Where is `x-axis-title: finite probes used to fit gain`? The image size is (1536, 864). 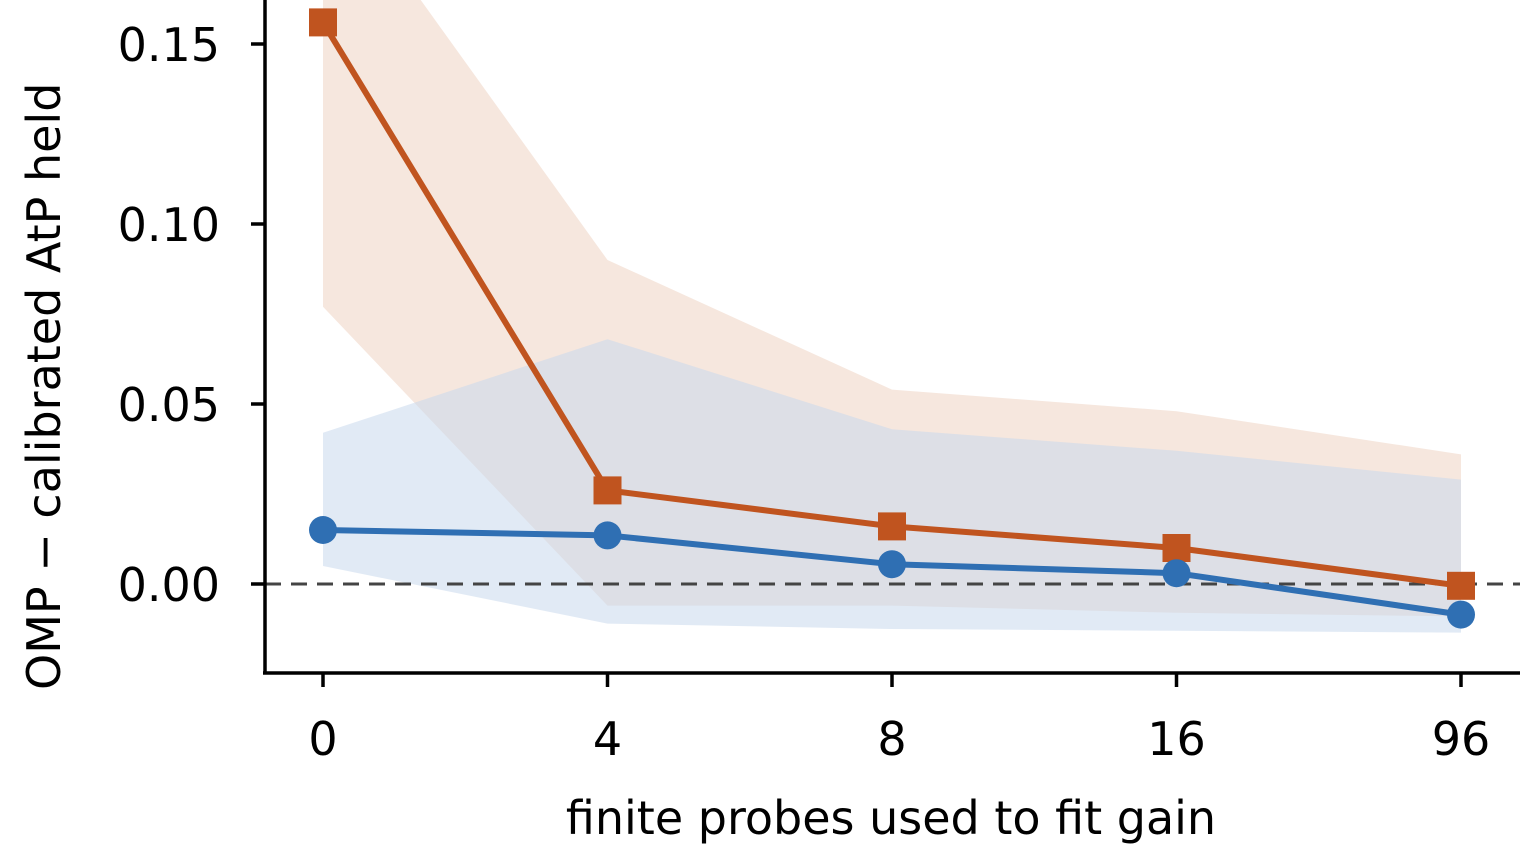
x-axis-title: finite probes used to fit gain is located at coordinates (891, 818).